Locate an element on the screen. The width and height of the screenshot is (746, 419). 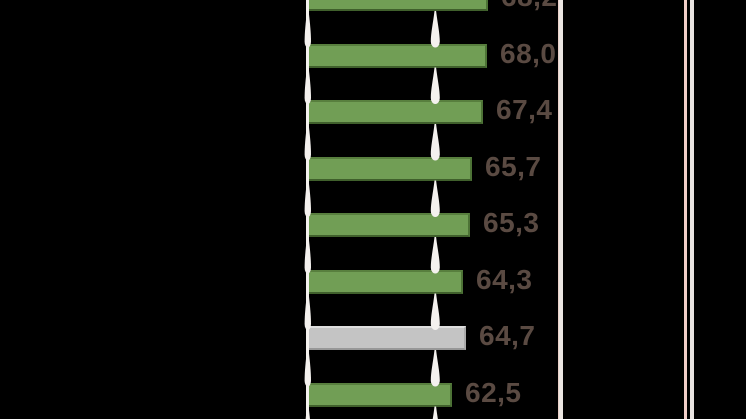
plot-right-border-pink is located at coordinates (685, 209).